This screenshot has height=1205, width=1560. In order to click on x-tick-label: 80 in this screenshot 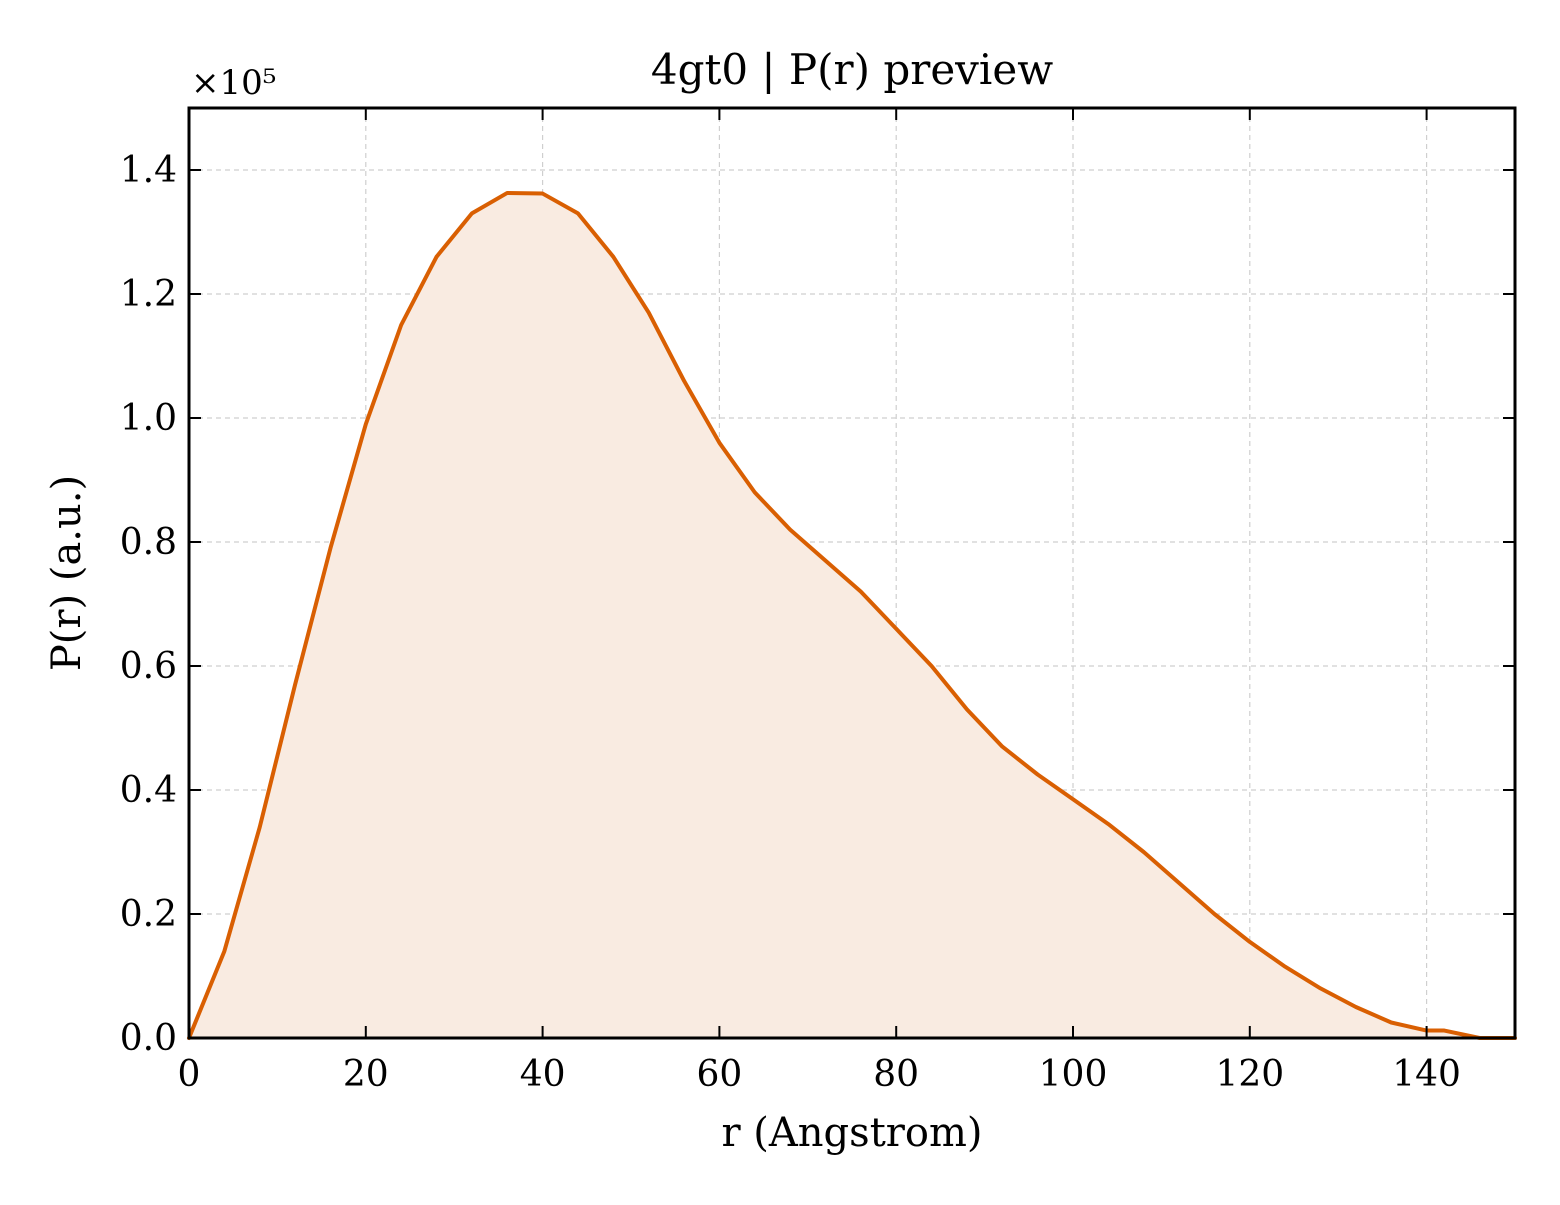, I will do `click(896, 1074)`.